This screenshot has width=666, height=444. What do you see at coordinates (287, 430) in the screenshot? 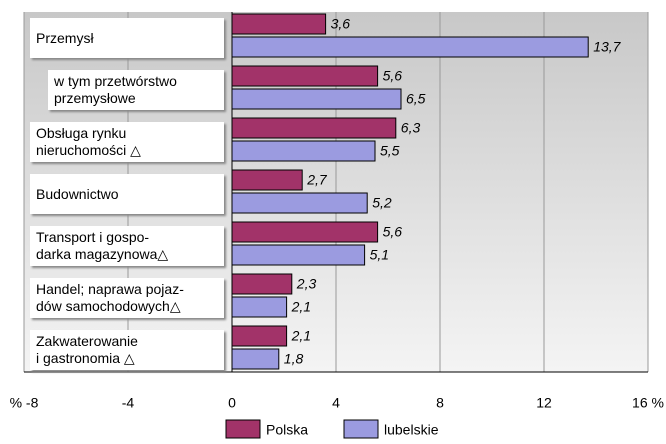
I see `legend-label: Polska` at bounding box center [287, 430].